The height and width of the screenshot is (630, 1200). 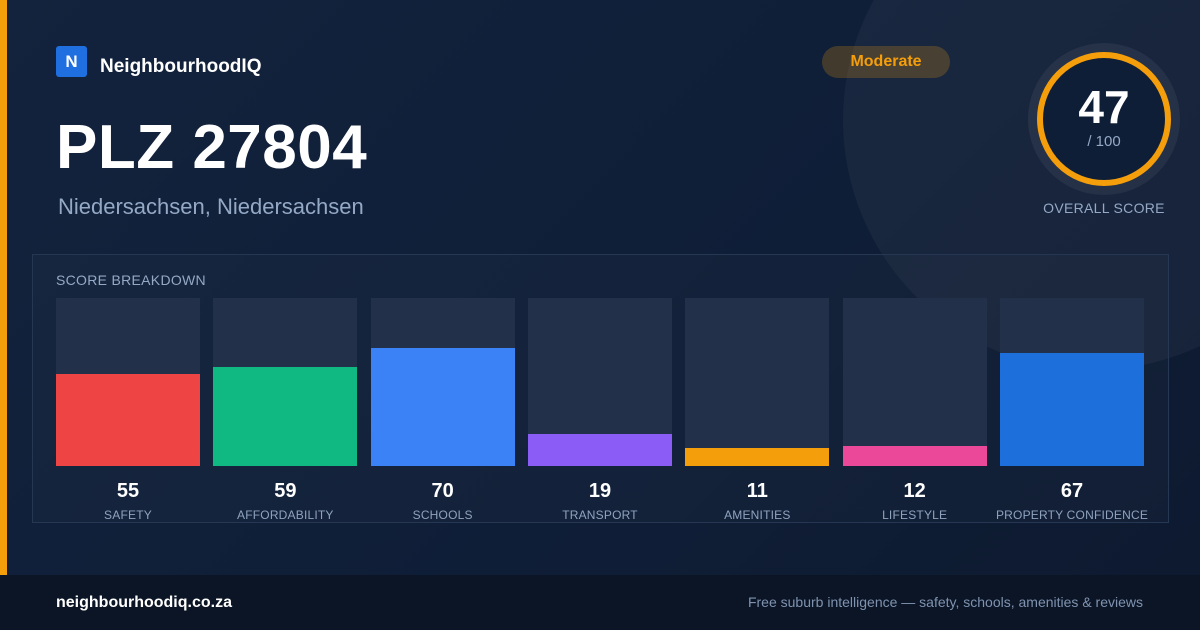 What do you see at coordinates (757, 491) in the screenshot?
I see `score-value: 11` at bounding box center [757, 491].